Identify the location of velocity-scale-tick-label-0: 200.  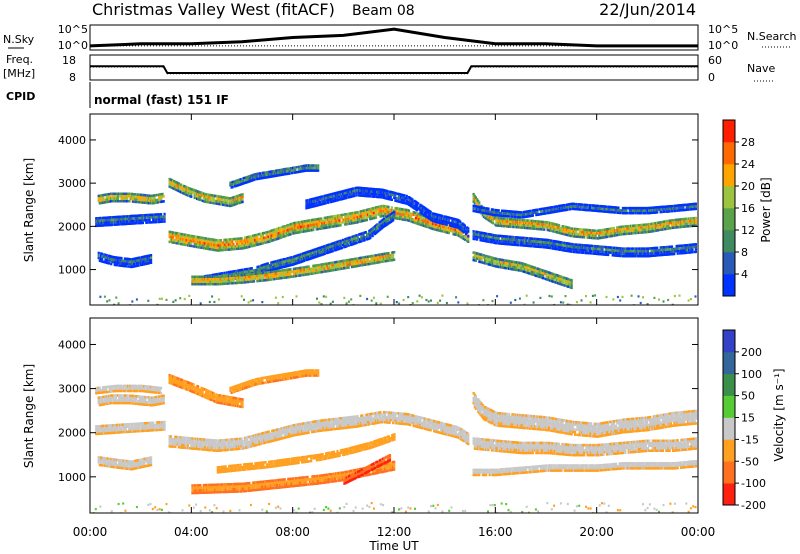
(751, 352).